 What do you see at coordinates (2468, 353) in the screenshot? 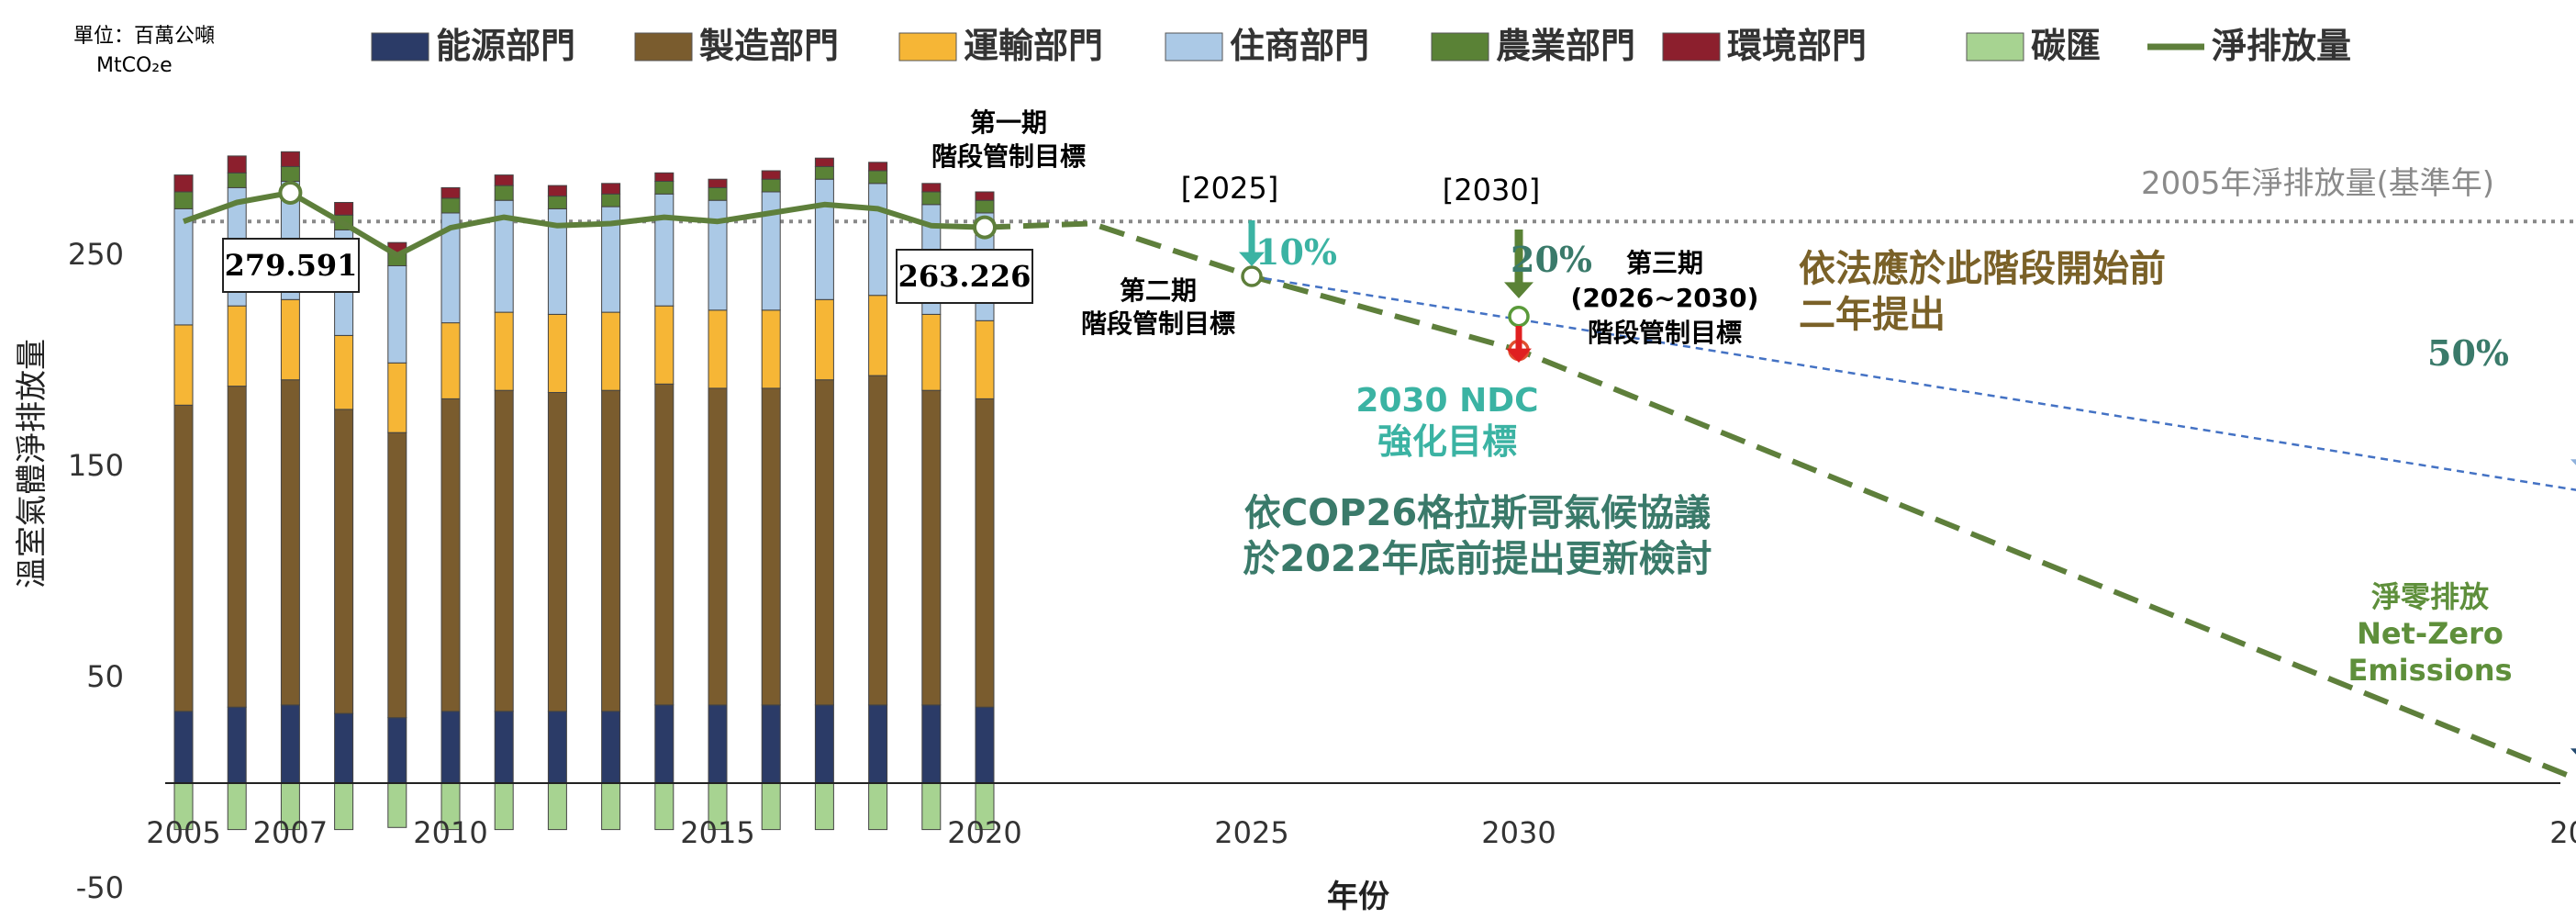
I see `pct-50-label: 50%` at bounding box center [2468, 353].